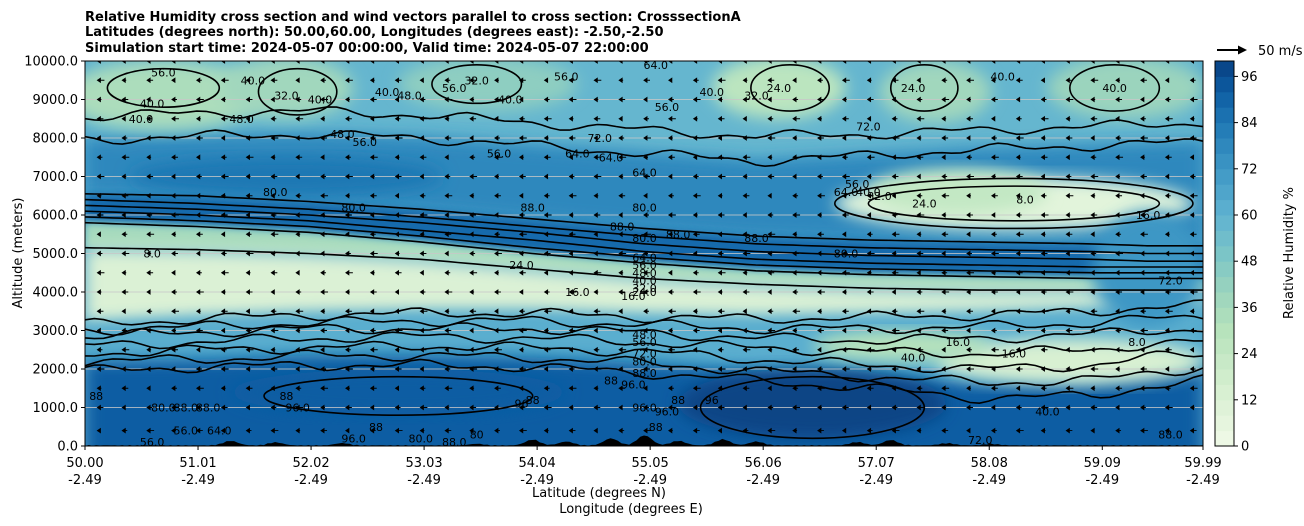 The image size is (1304, 526). What do you see at coordinates (631, 509) in the screenshot?
I see `x-axis-label-line-2: Longitude (degrees E)` at bounding box center [631, 509].